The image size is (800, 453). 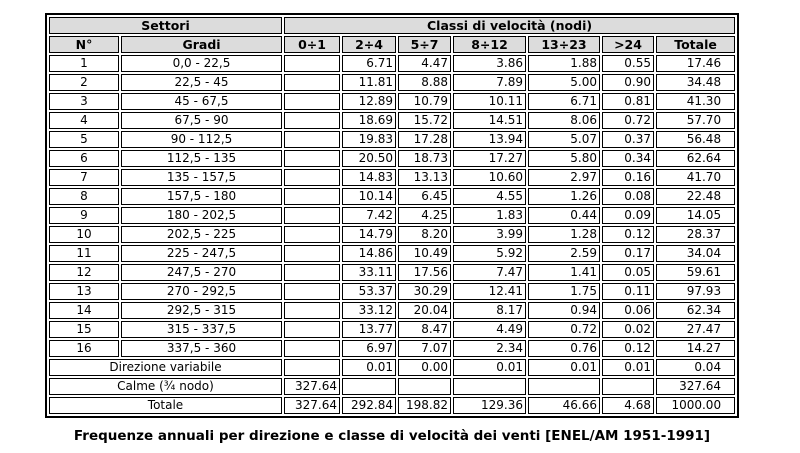 I want to click on sector-degrees: 22,5 - 45, so click(x=201, y=82).